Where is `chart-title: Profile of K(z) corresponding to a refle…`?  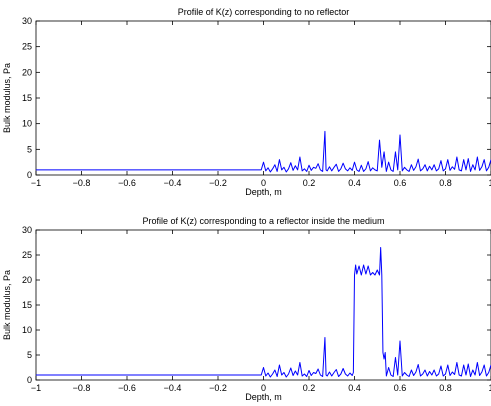
chart-title: Profile of K(z) corresponding to a refle… is located at coordinates (263, 221).